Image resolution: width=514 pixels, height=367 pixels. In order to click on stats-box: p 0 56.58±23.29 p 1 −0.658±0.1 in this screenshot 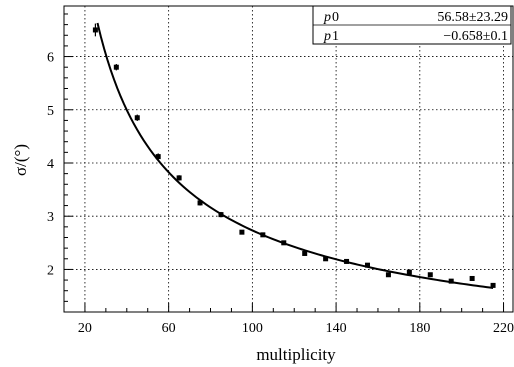, I will do `click(412, 25)`.